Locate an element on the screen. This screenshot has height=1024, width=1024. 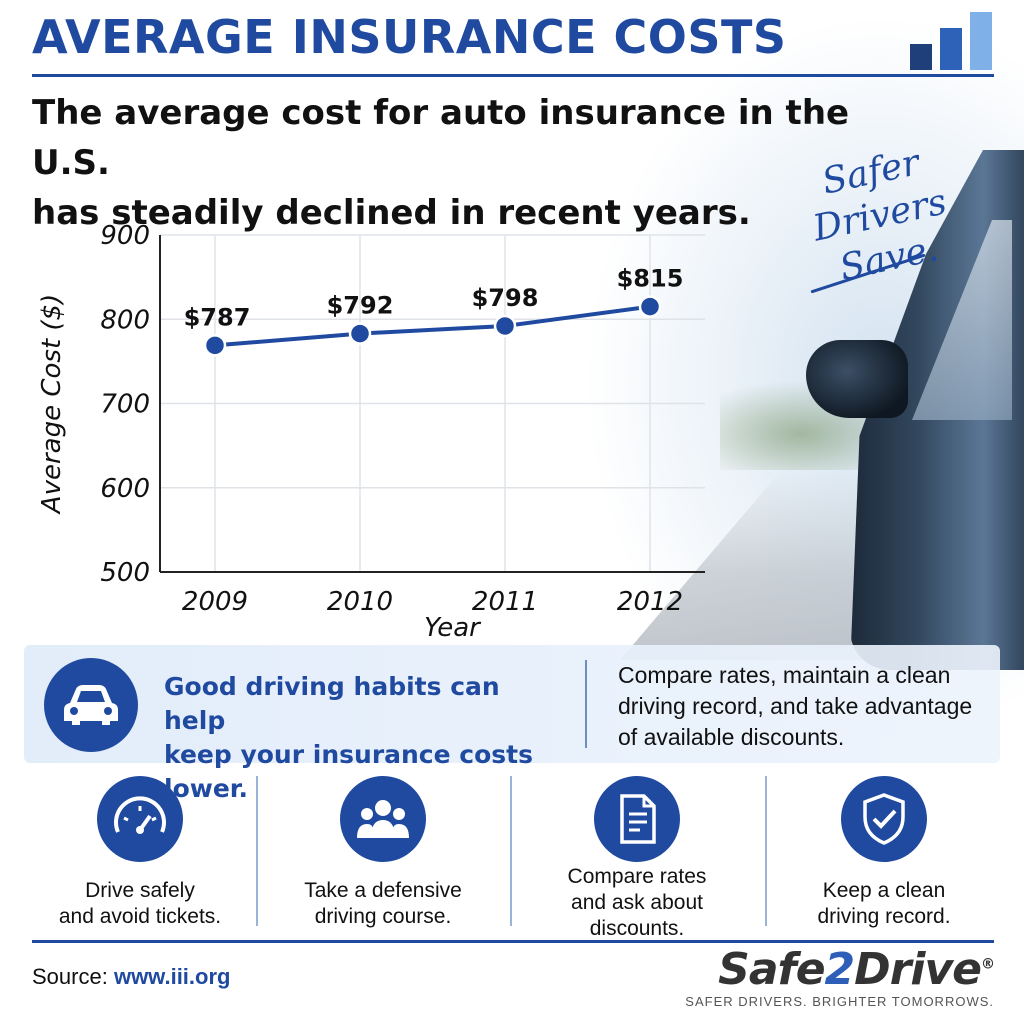
series-line is located at coordinates (432, 326).